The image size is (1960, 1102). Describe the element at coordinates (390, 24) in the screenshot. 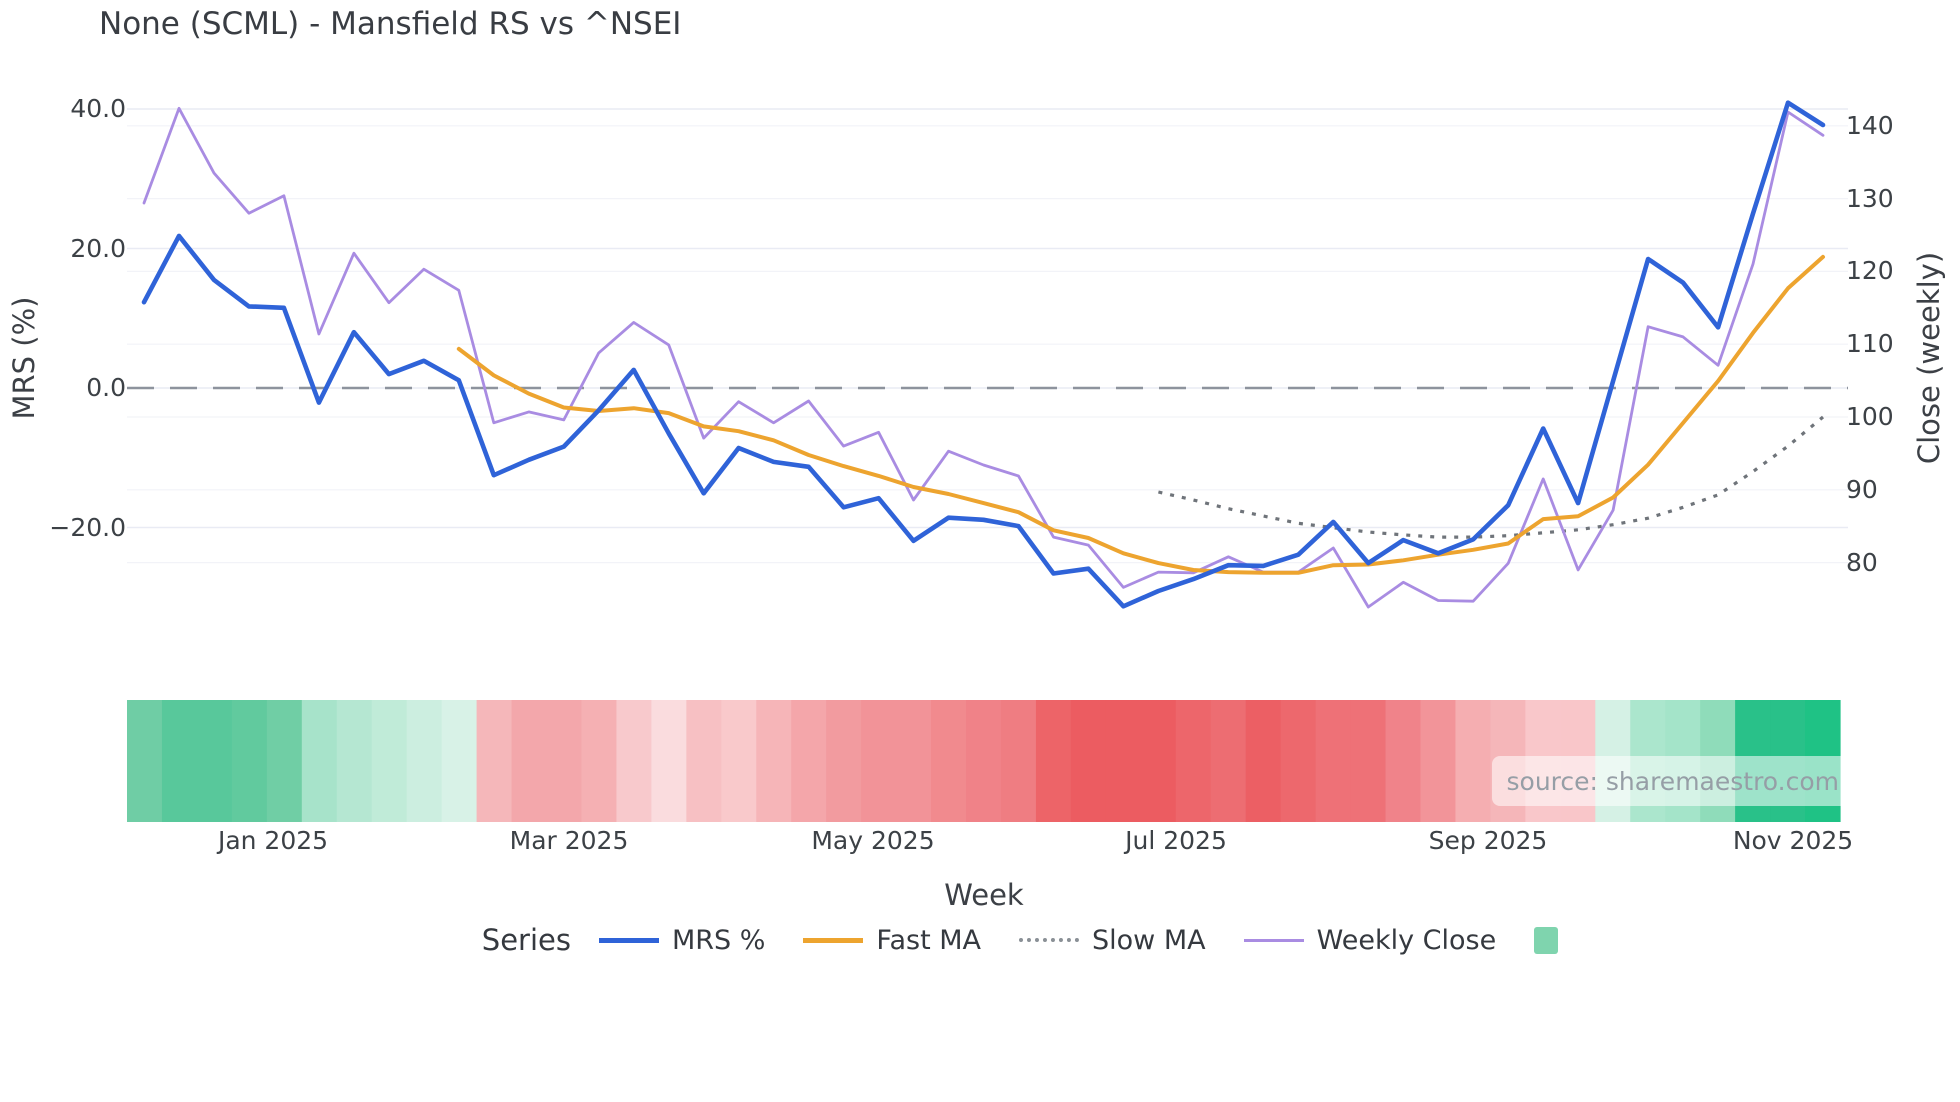

I see `chart-title: None (SCML) - Mansfield RS vs ^NSEI` at that location.